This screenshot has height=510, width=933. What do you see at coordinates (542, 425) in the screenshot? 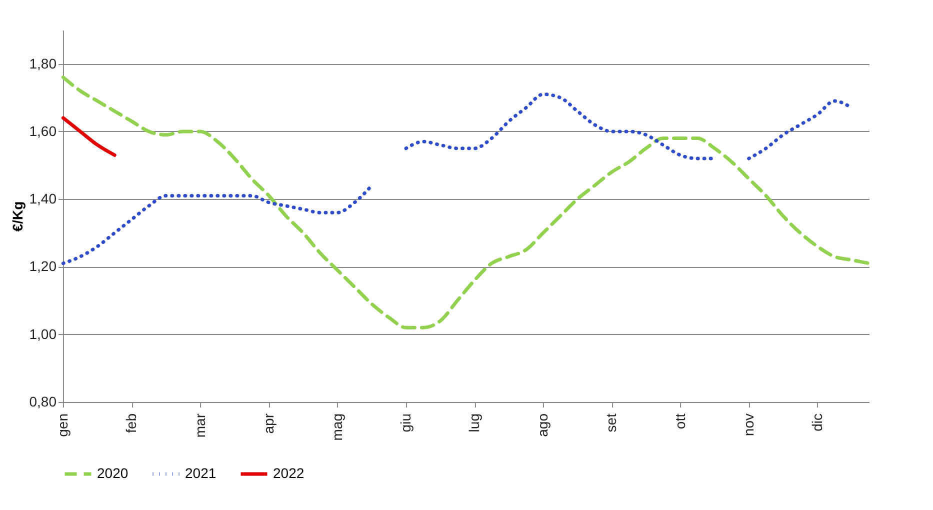
I see `x-tick-label: ago` at bounding box center [542, 425].